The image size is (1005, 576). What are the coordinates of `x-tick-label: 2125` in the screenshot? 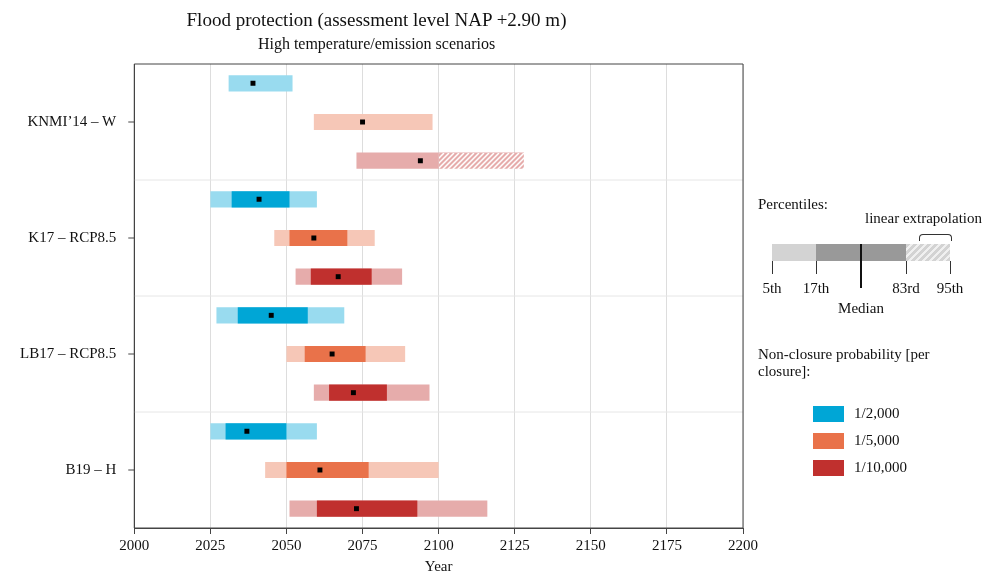 It's located at (514, 544).